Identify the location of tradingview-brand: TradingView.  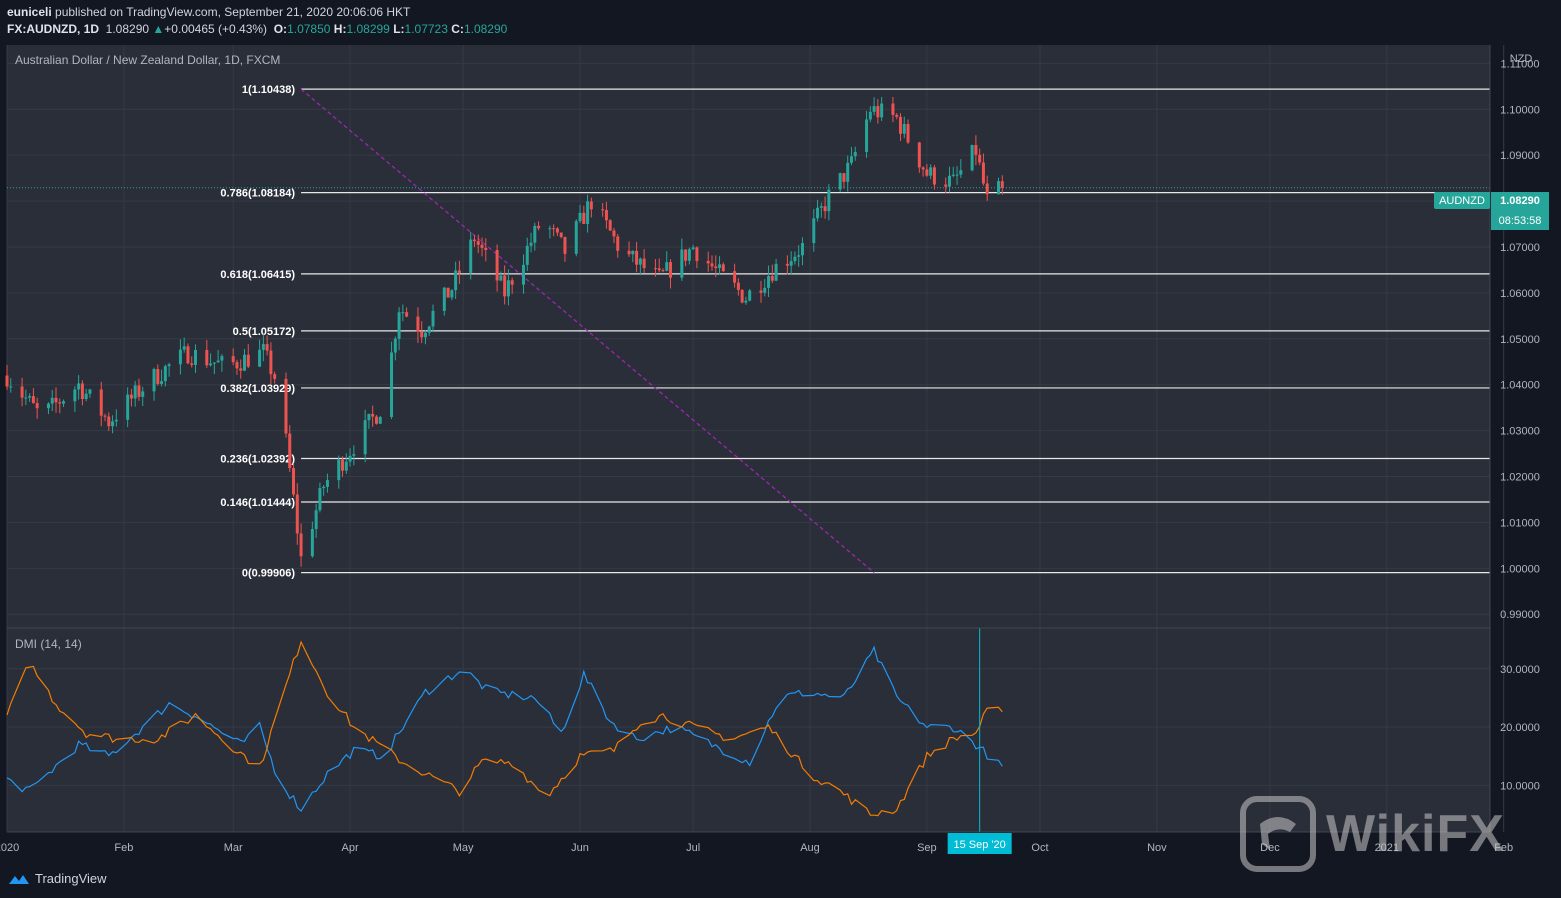
(57, 878).